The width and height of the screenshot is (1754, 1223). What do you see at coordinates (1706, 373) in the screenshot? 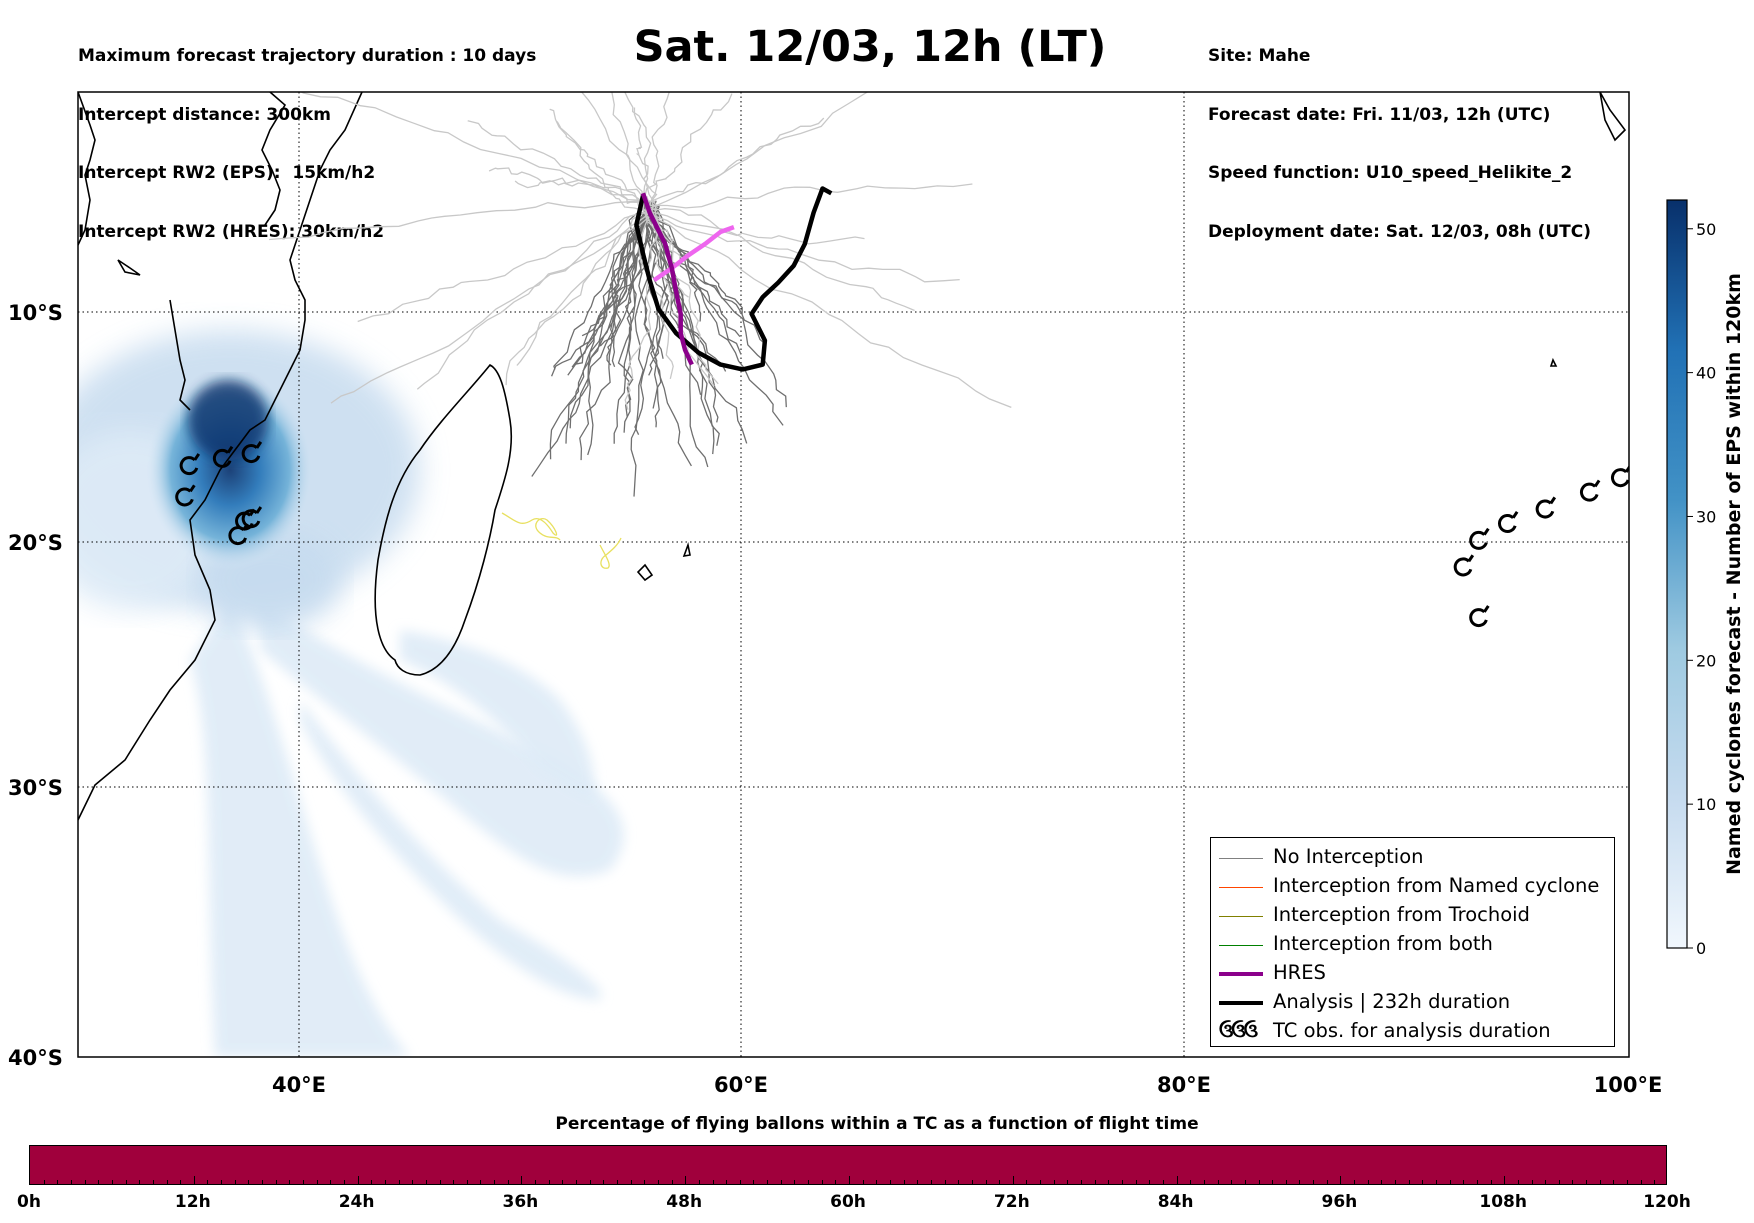
I see `colorbar-tick-label: 40` at bounding box center [1706, 373].